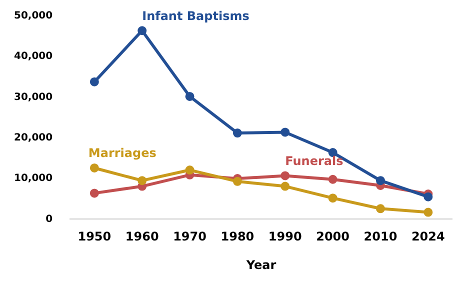 The image size is (460, 281). Describe the element at coordinates (33, 178) in the screenshot. I see `y-tick-label: 10,000` at that location.